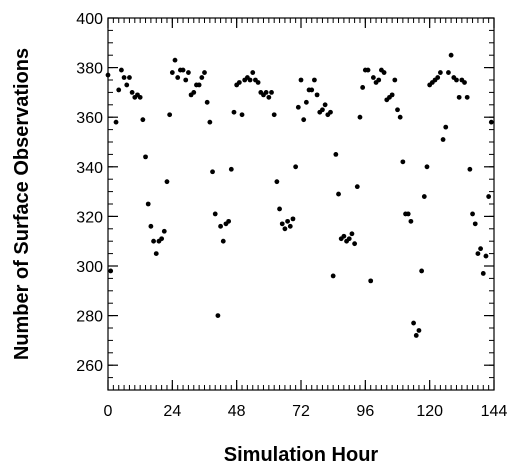  Describe the element at coordinates (89, 217) in the screenshot. I see `y-tick-label: 320` at that location.